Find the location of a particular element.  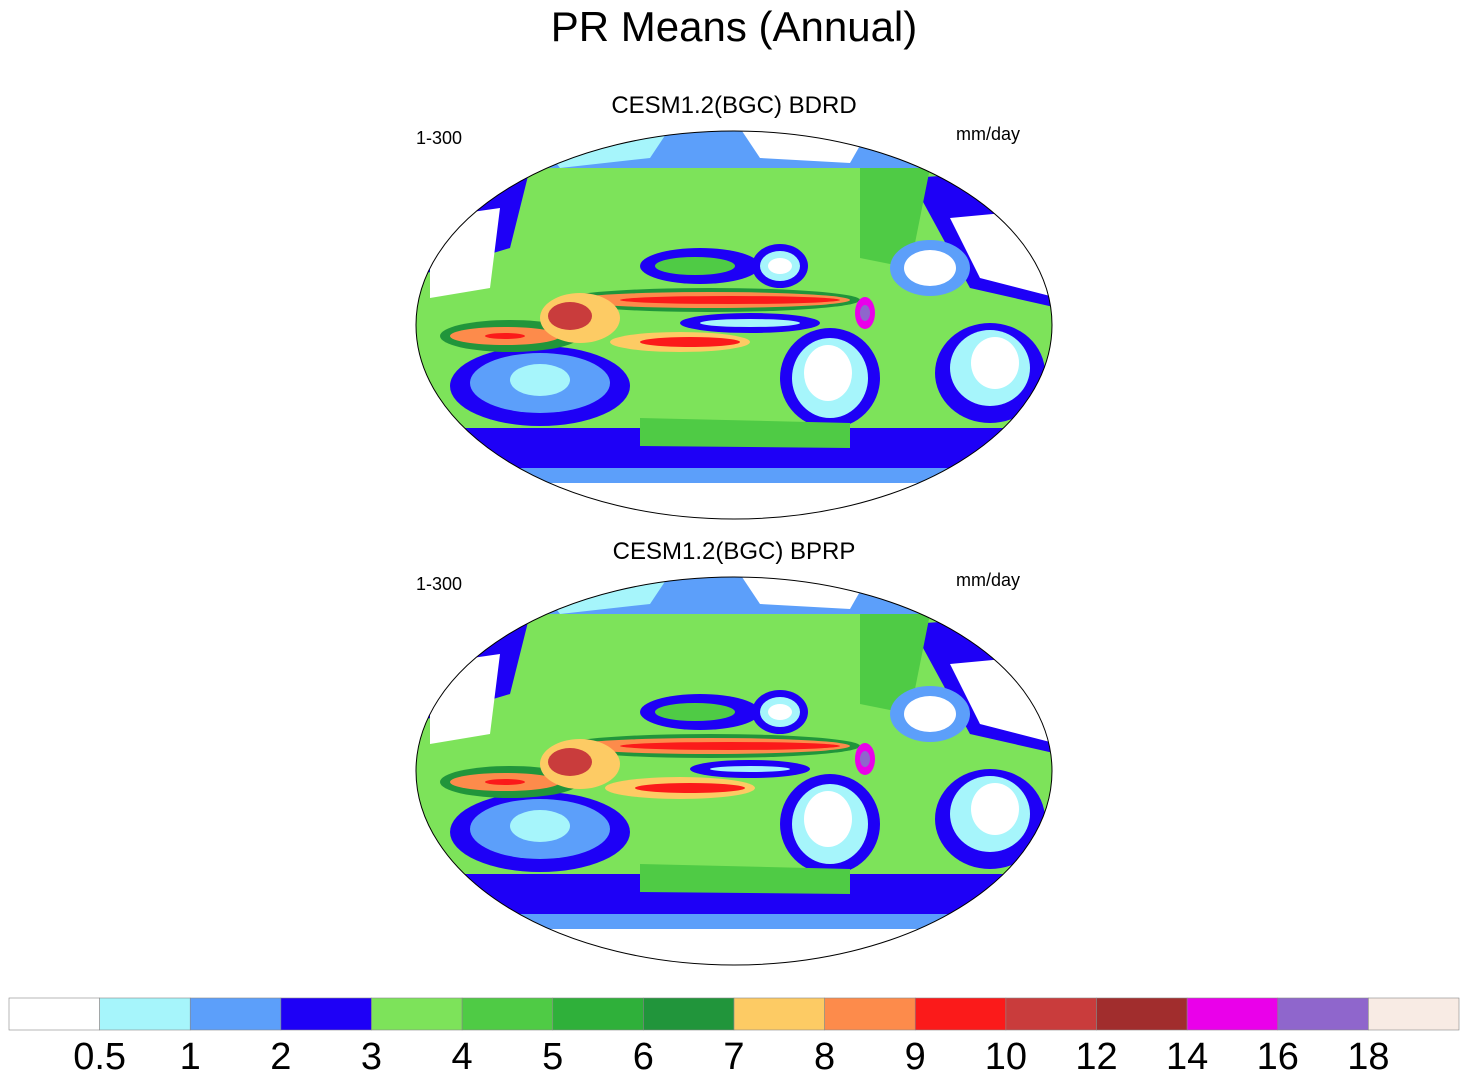

panel-title: CESM1.2(BGC) BDRD is located at coordinates (734, 105).